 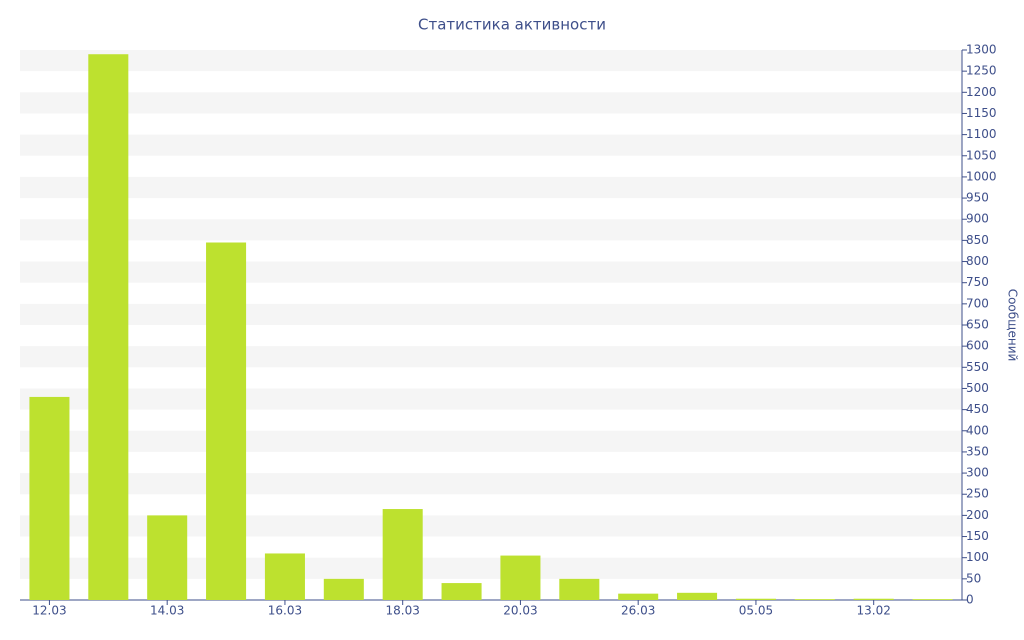 I want to click on x-tick-label: 05.05, so click(x=756, y=611).